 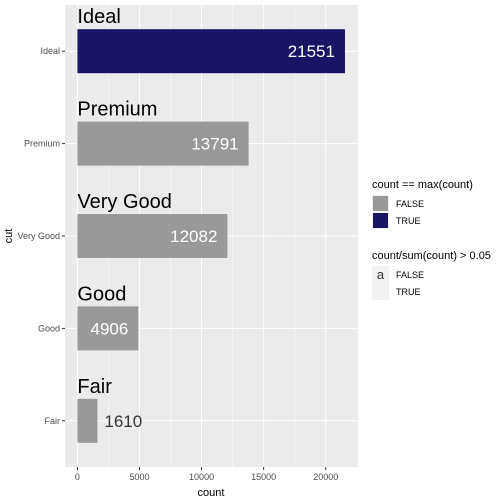 I want to click on category-titles: Ideal Premium Very Good Good Fair, so click(x=124, y=202).